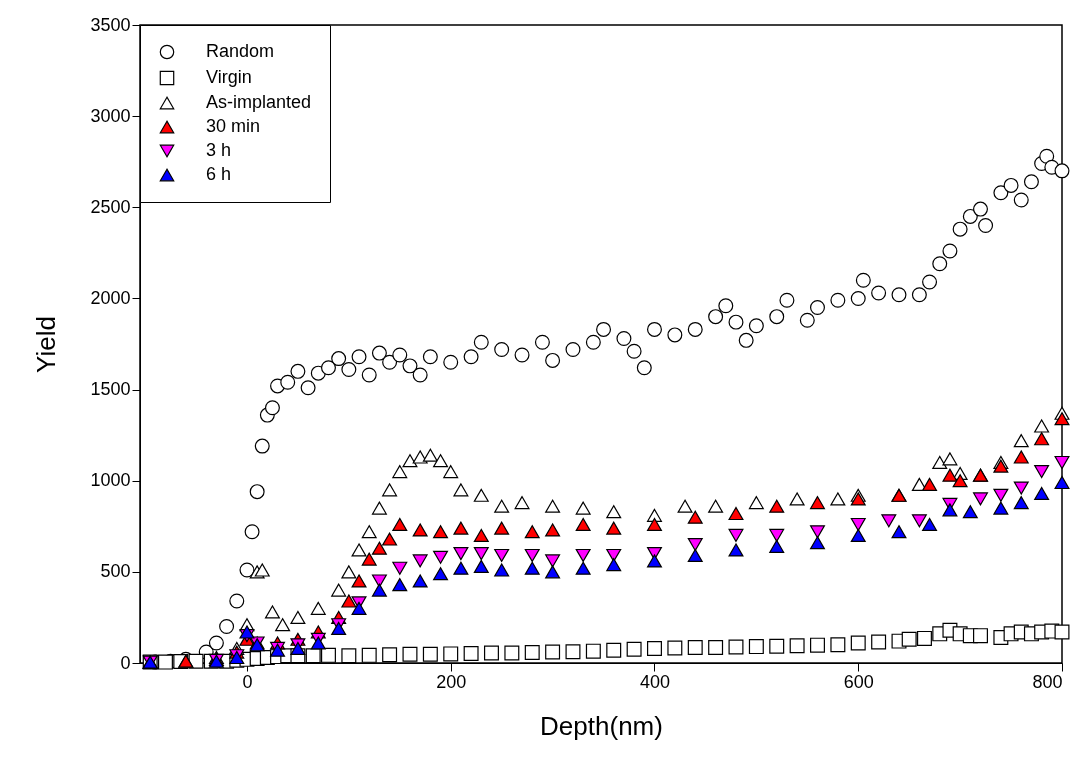 This screenshot has width=1084, height=776. What do you see at coordinates (858, 681) in the screenshot?
I see `x-tick-label: 600` at bounding box center [858, 681].